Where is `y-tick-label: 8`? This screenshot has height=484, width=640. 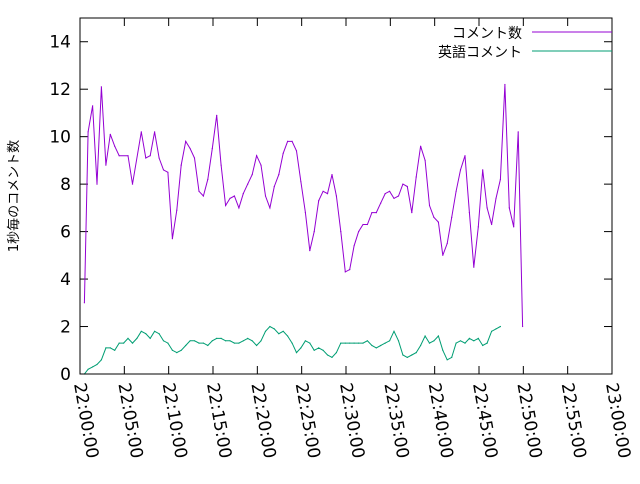
y-tick-label: 8 is located at coordinates (65, 185).